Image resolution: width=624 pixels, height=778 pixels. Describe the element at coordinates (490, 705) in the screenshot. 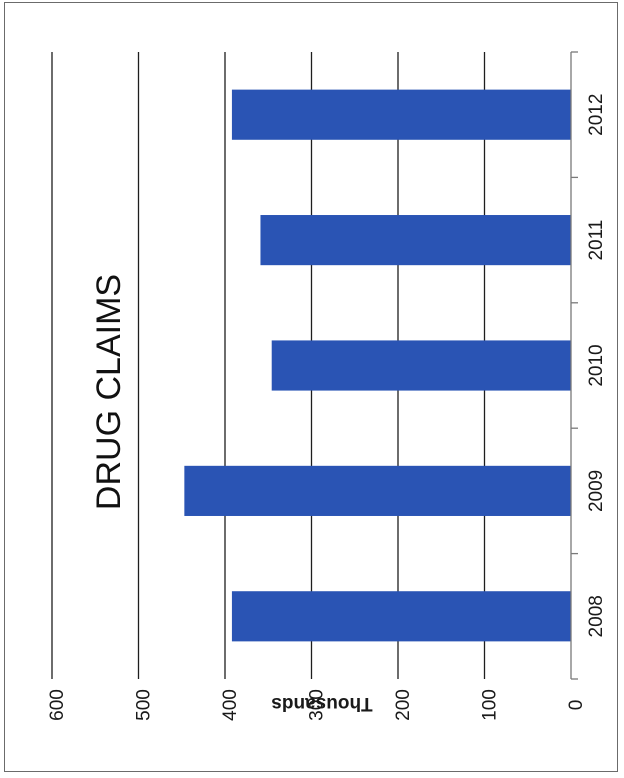

I see `y-tick-label: 100` at that location.